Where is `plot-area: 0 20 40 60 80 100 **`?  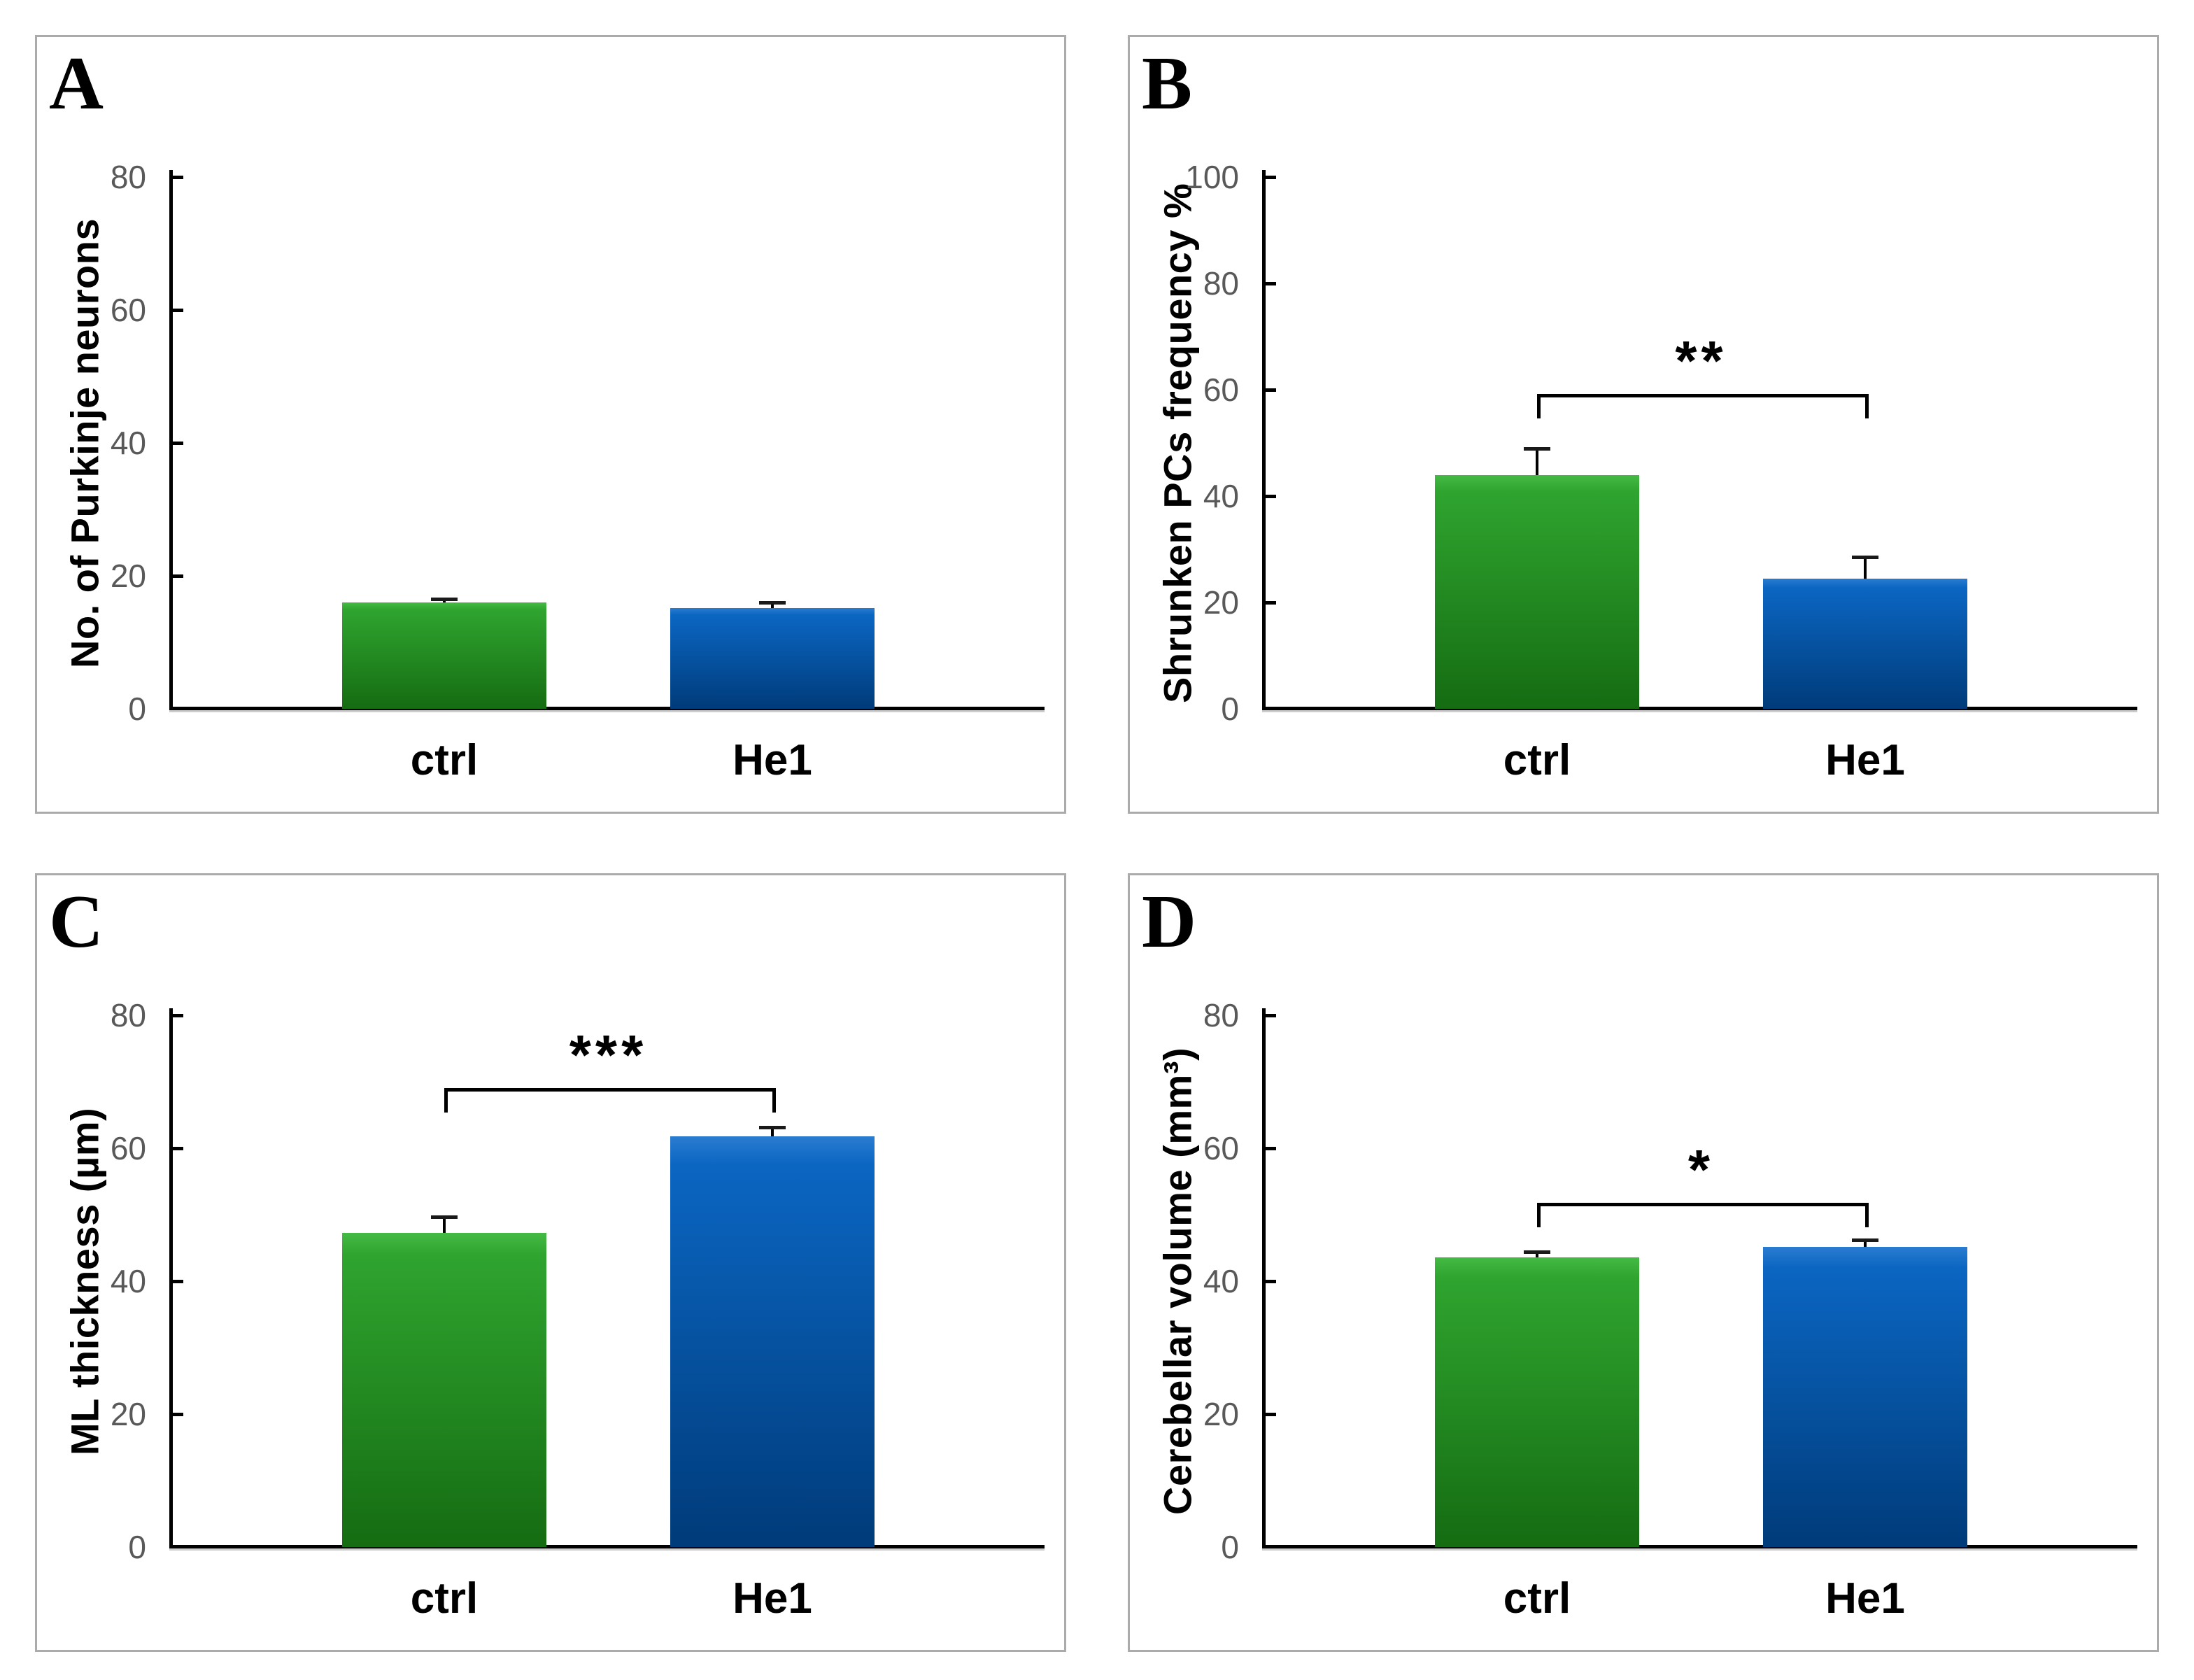
plot-area: 0 20 40 60 80 100 ** is located at coordinates (1661, 443).